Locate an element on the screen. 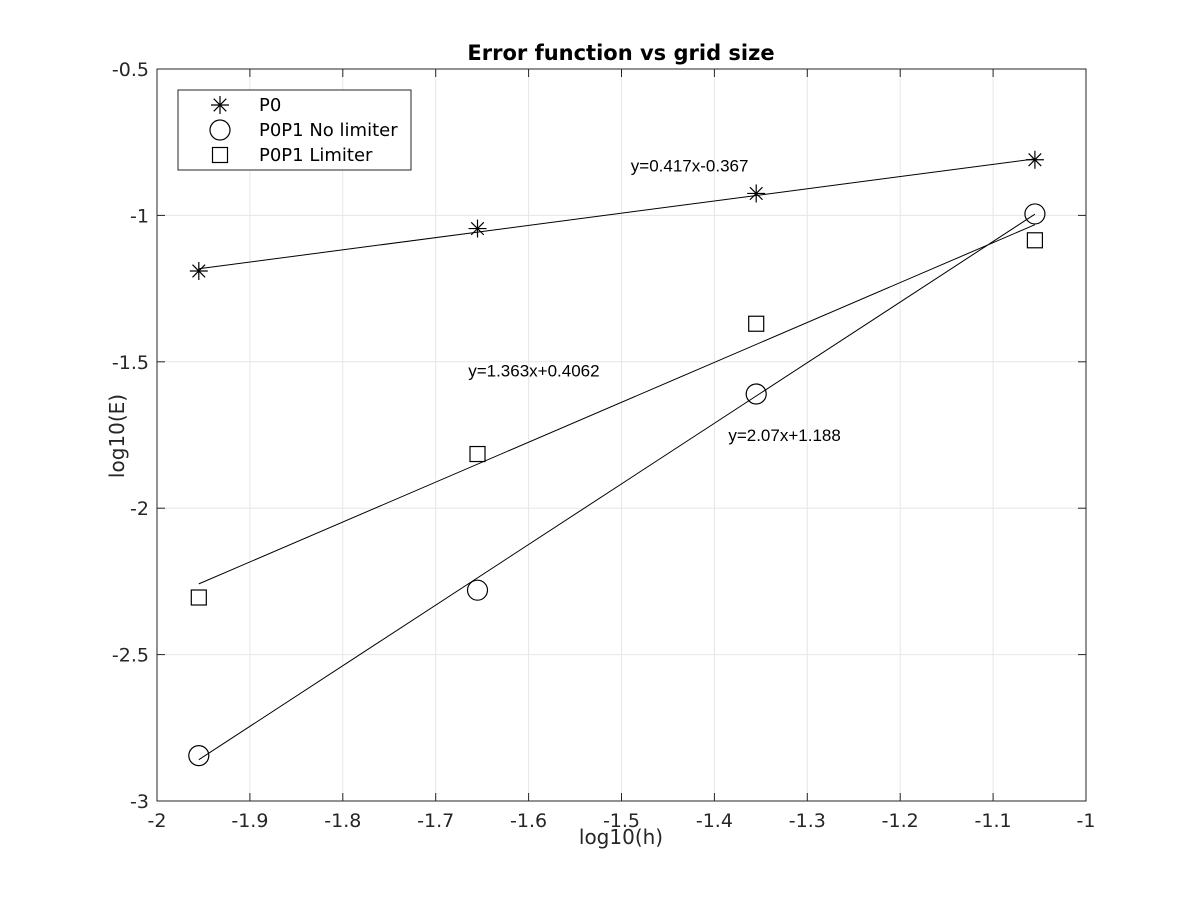 The image size is (1200, 900). y-tick-label: -2 is located at coordinates (139, 509).